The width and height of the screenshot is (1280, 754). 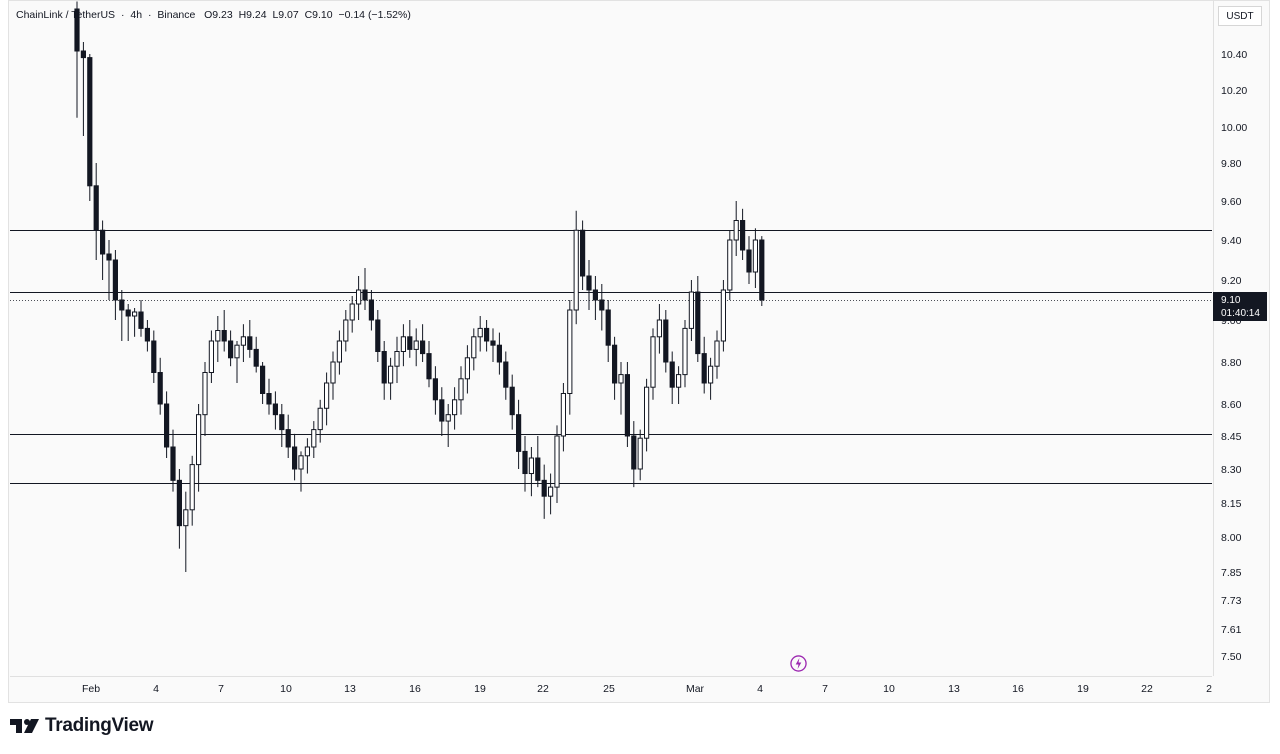 I want to click on currency-button: USDT, so click(x=1240, y=16).